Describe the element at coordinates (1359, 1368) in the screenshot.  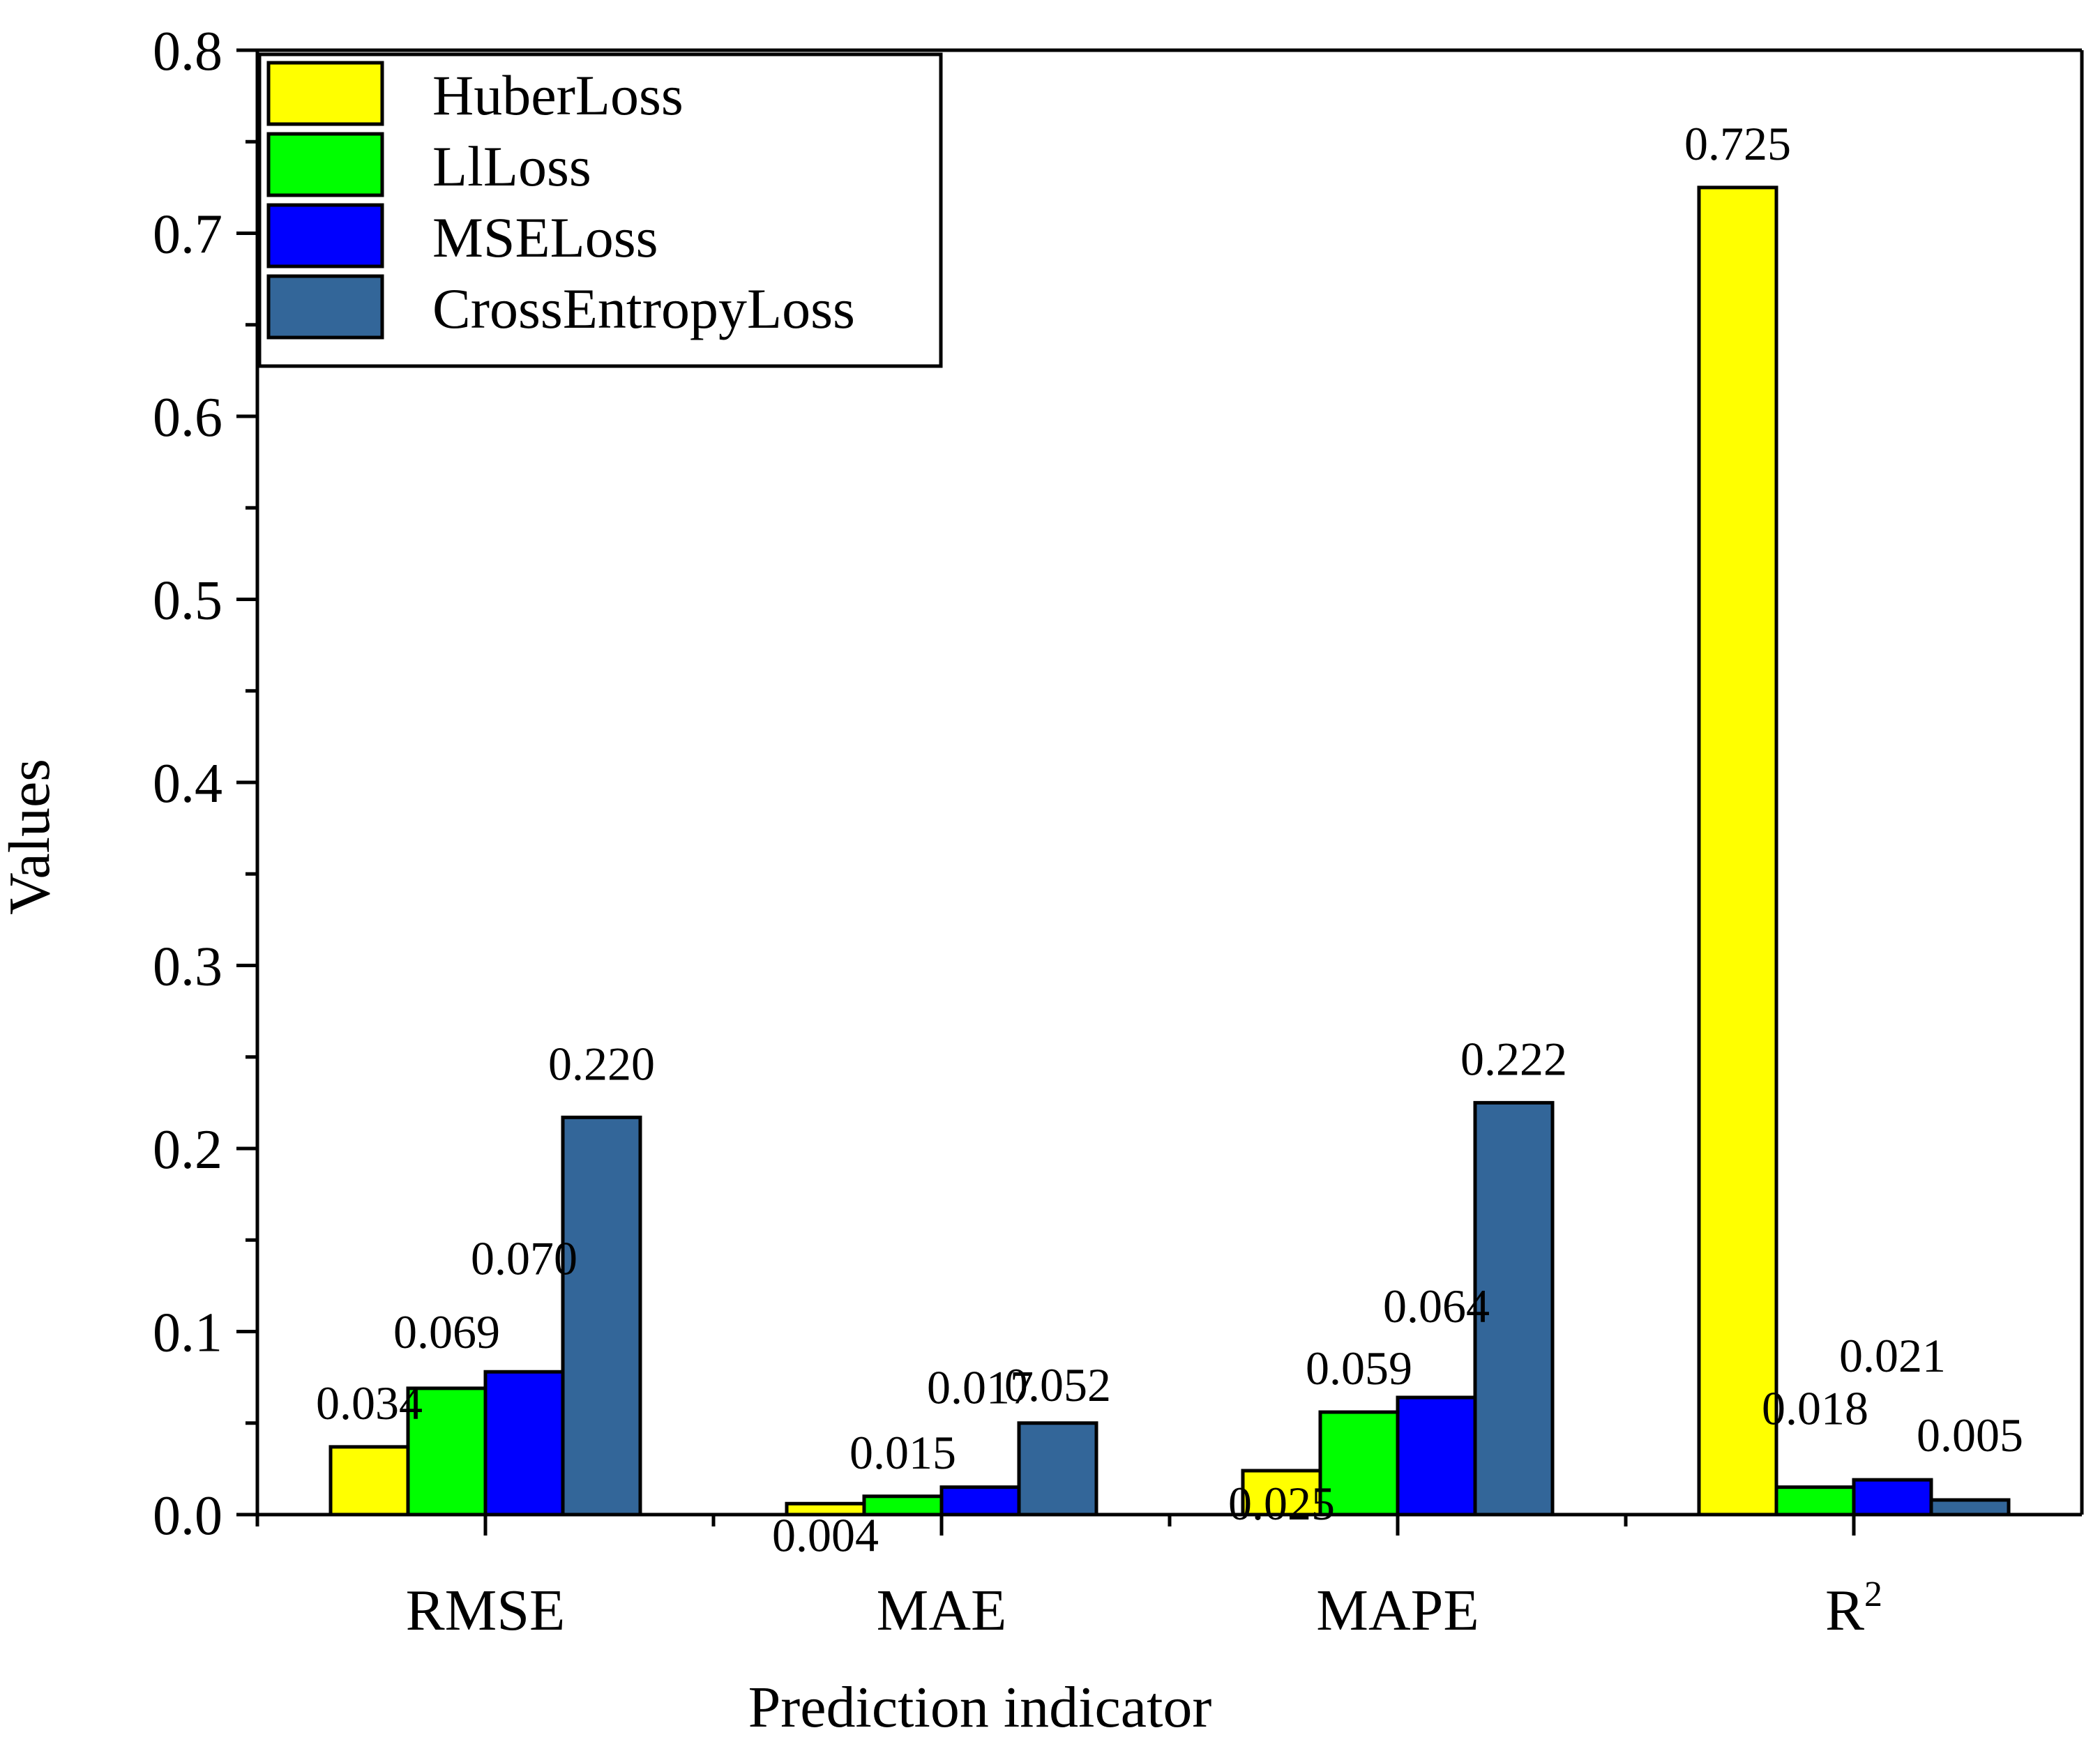
I see `data-label: 0.059` at that location.